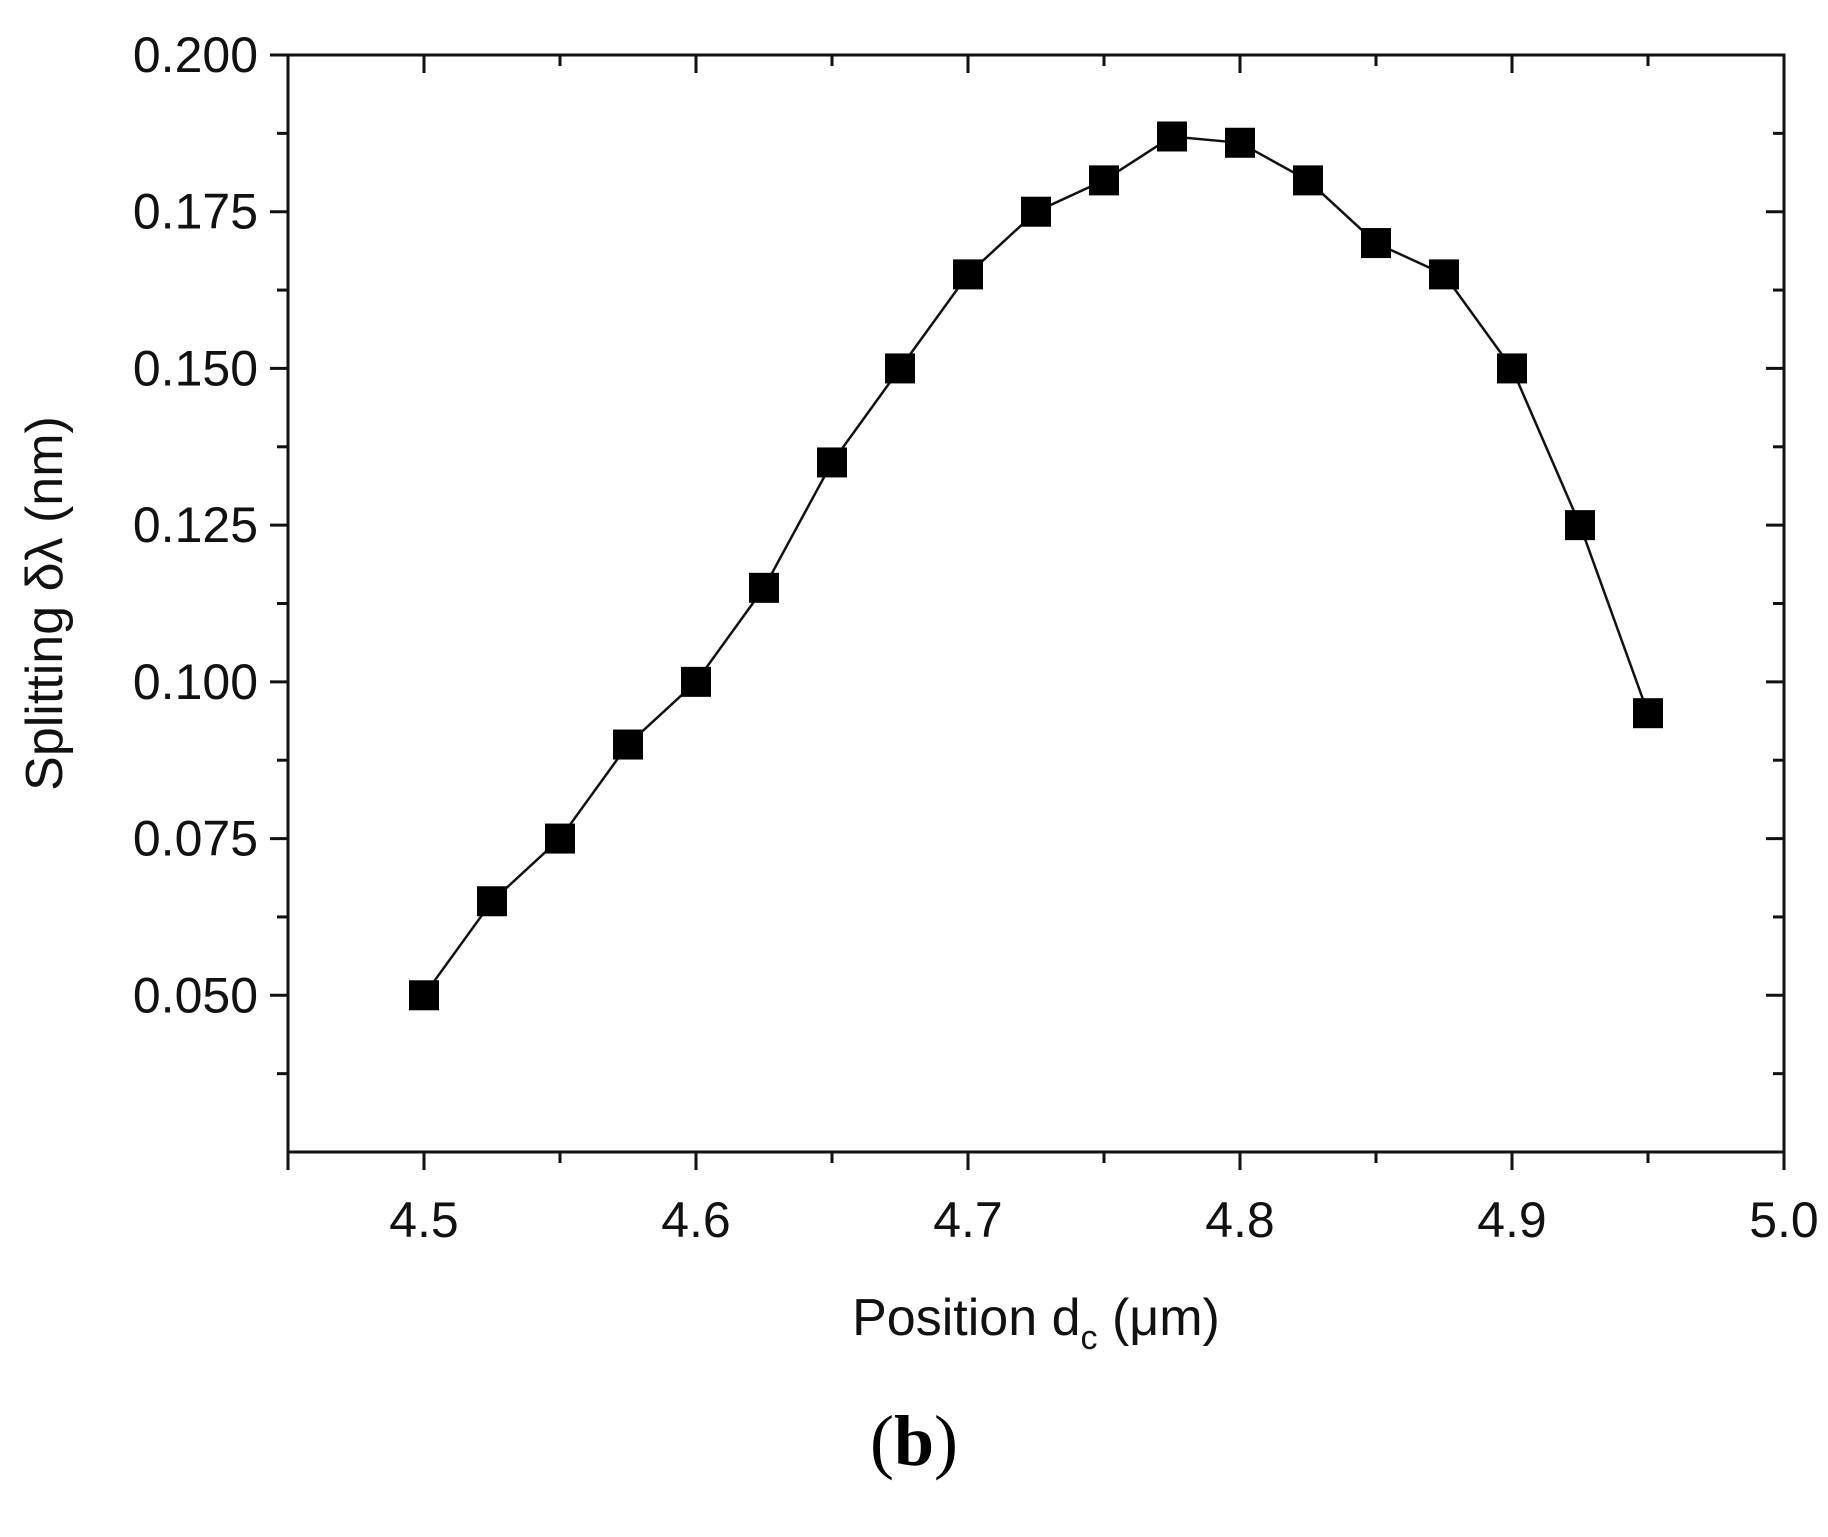  What do you see at coordinates (45, 603) in the screenshot?
I see `y-axis-title: Splitting δλ (nm)` at bounding box center [45, 603].